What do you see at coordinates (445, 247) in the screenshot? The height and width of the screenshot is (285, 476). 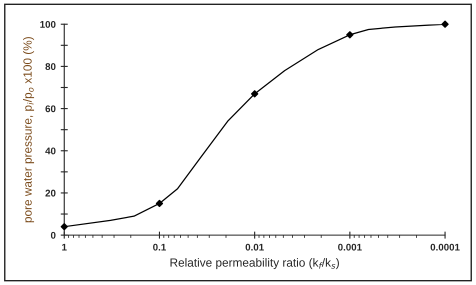 I see `x-tick-label: 0.0001` at bounding box center [445, 247].